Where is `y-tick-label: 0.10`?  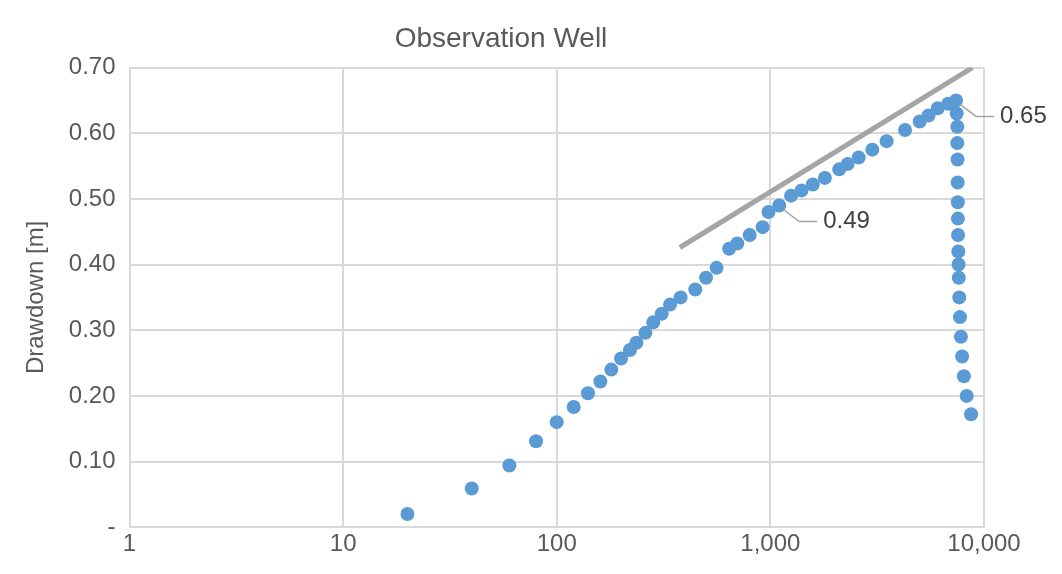
y-tick-label: 0.10 is located at coordinates (92, 460).